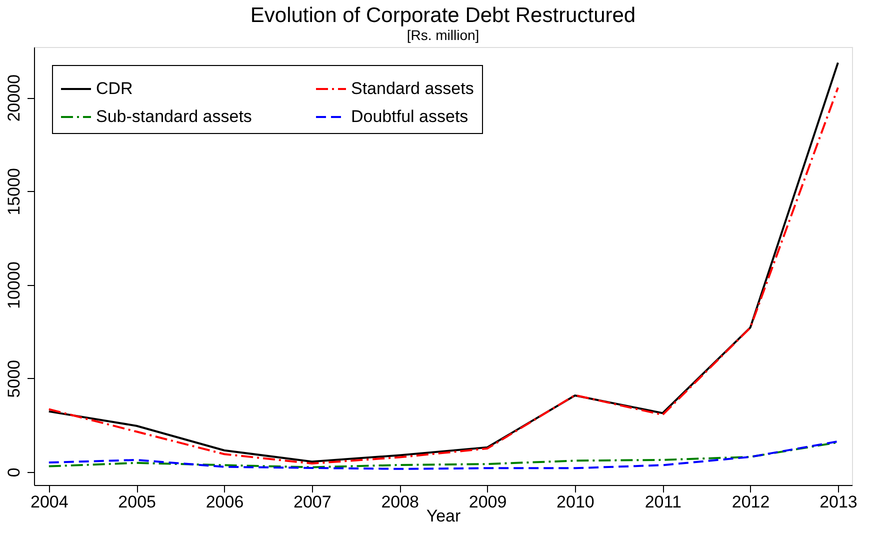 The height and width of the screenshot is (554, 877). Describe the element at coordinates (137, 502) in the screenshot. I see `x-tick-label: 2005` at that location.